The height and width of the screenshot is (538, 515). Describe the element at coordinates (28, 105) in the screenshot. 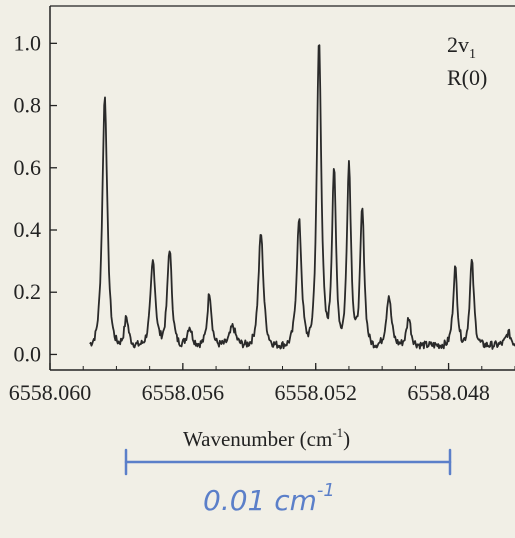

I see `y-tick-label: 0.8` at that location.